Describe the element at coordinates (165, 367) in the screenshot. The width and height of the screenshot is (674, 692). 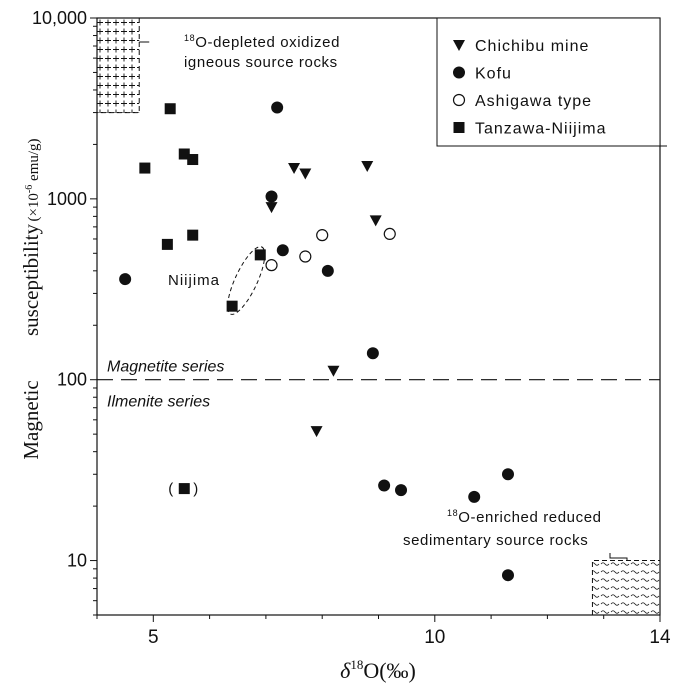
I see `magnetite-series-label: Magnetite series` at that location.